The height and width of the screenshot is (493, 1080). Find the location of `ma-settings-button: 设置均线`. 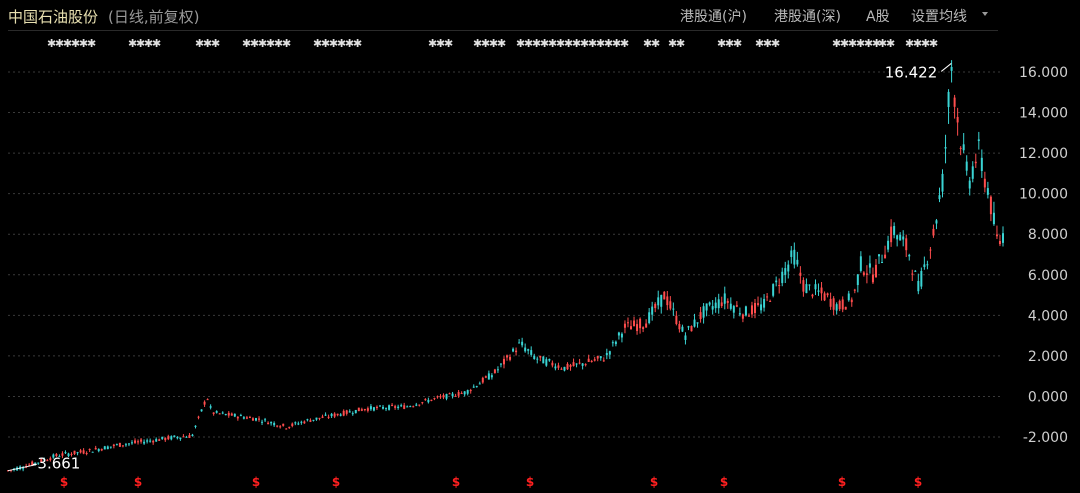

ma-settings-button: 设置均线 is located at coordinates (939, 17).